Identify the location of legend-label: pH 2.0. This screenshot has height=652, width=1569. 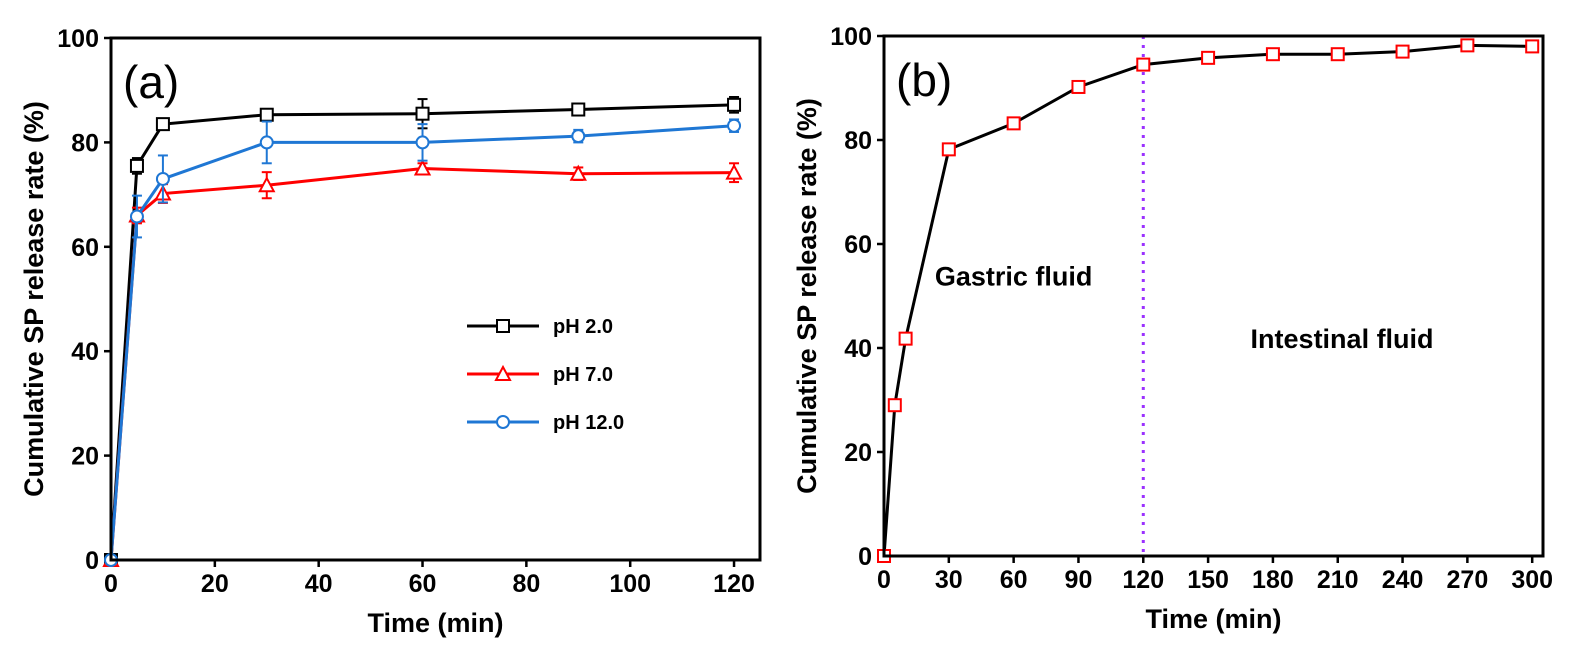
(583, 327).